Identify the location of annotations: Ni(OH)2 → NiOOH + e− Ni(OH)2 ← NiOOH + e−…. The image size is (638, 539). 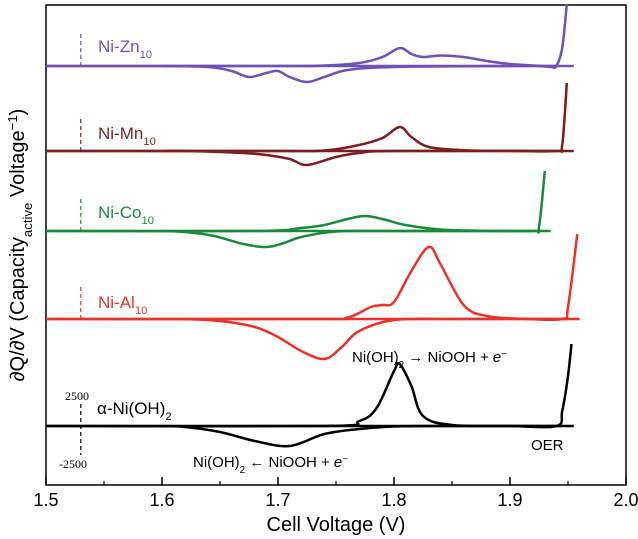
(378, 412).